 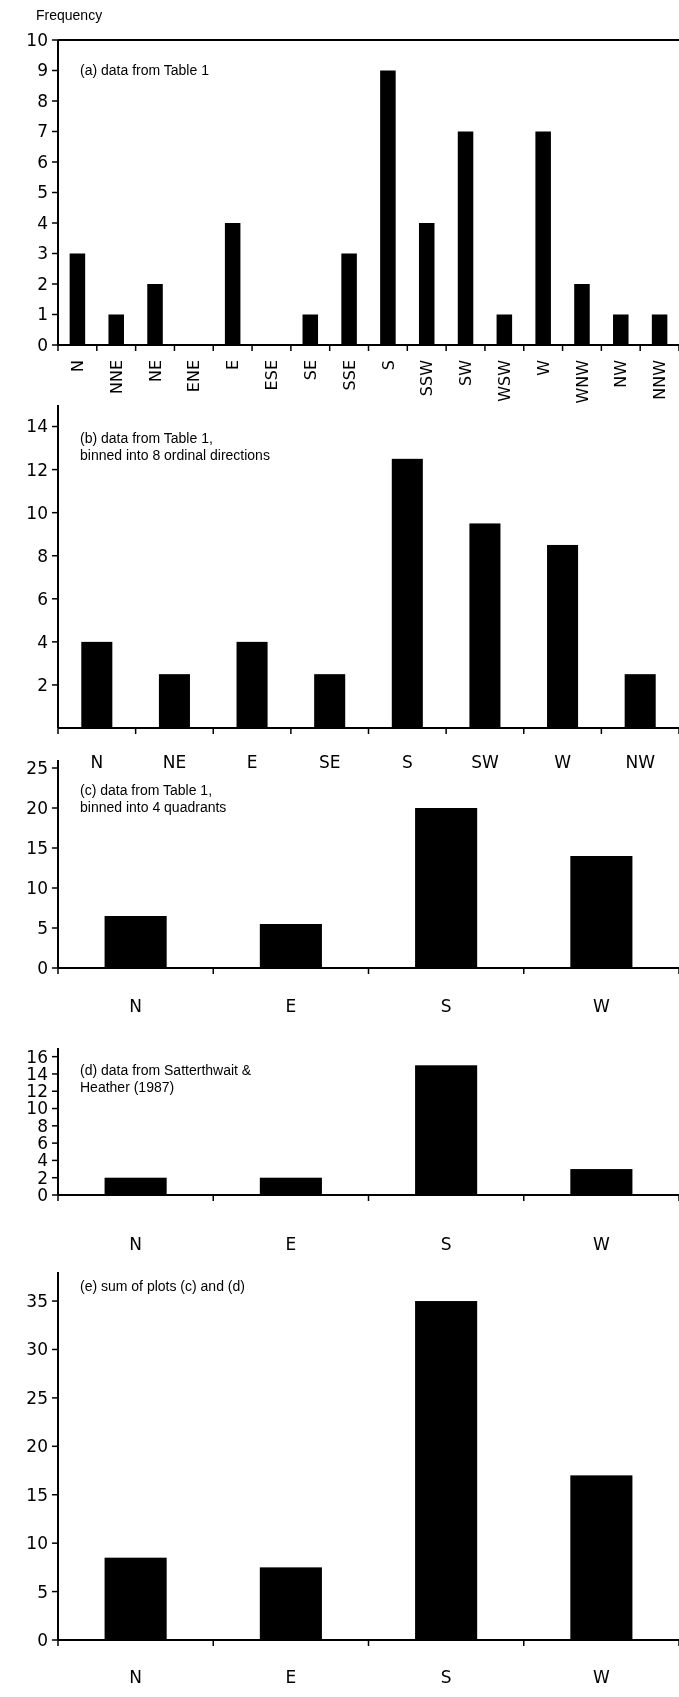 What do you see at coordinates (69, 15) in the screenshot?
I see `y-axis-title: Frequency` at bounding box center [69, 15].